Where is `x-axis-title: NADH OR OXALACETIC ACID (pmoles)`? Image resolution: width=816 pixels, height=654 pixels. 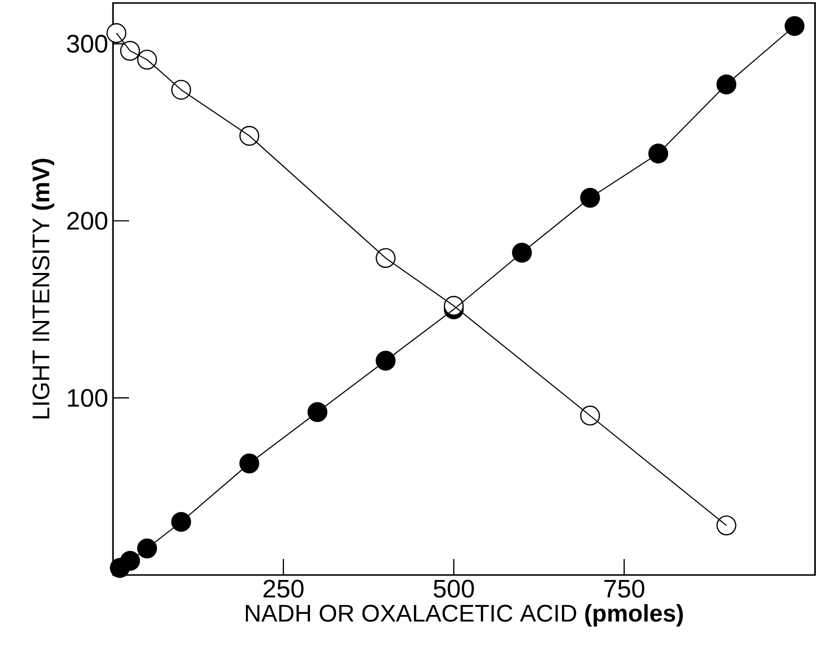 x-axis-title: NADH OR OXALACETIC ACID (pmoles) is located at coordinates (464, 615).